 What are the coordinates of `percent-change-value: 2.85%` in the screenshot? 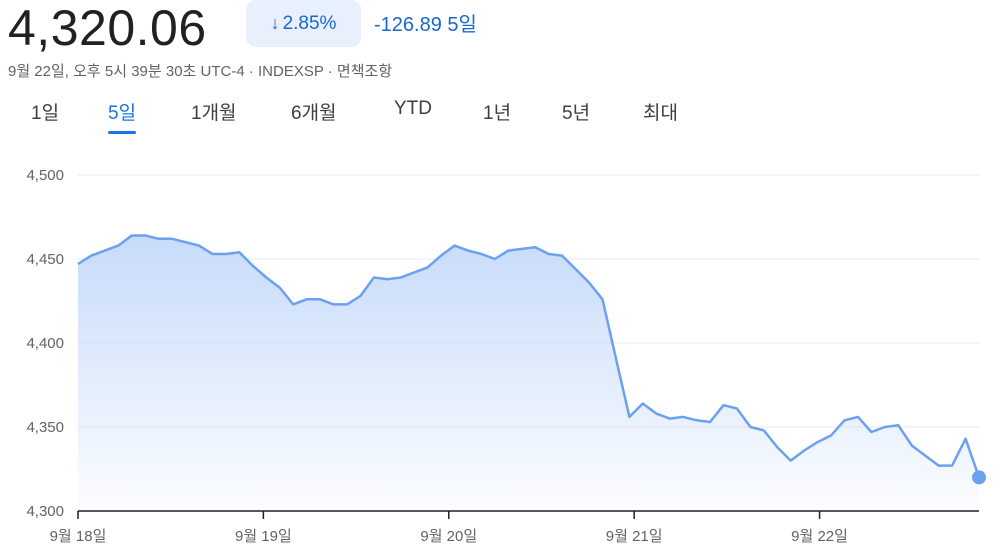 It's located at (309, 23).